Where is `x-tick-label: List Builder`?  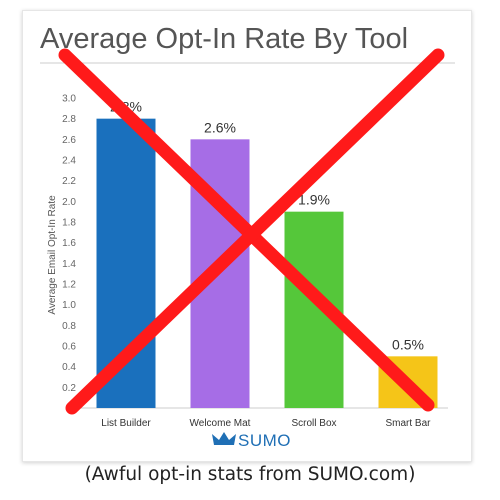 x-tick-label: List Builder is located at coordinates (126, 423).